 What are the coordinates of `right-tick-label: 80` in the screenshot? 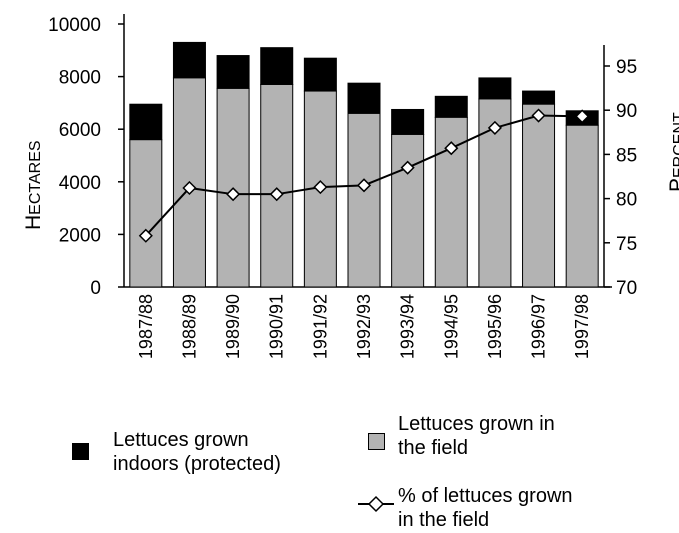 It's located at (626, 200).